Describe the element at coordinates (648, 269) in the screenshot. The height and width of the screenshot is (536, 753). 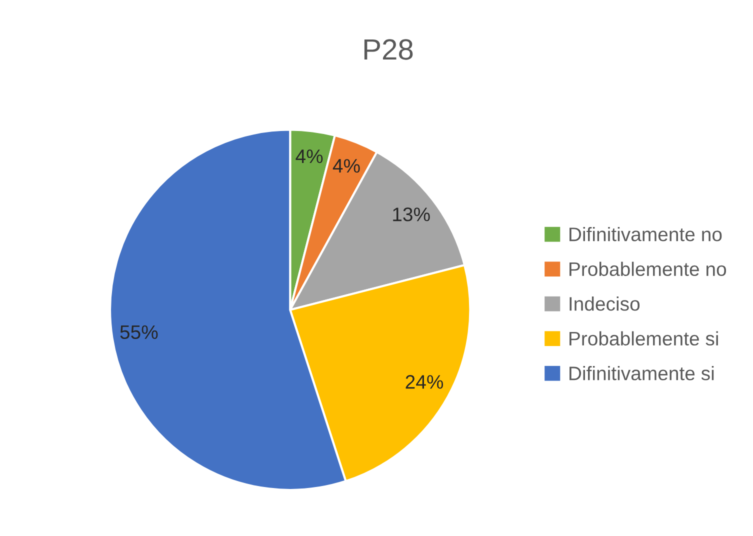
I see `legend-label: Probablemente no` at that location.